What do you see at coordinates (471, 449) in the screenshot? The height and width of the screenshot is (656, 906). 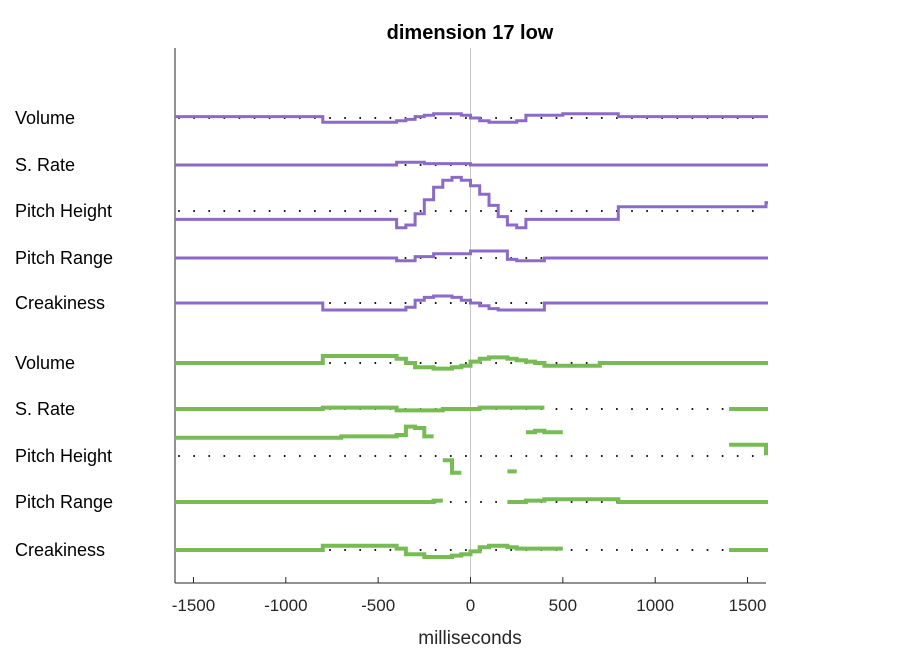 I see `speaker_2-series-pitch-height` at bounding box center [471, 449].